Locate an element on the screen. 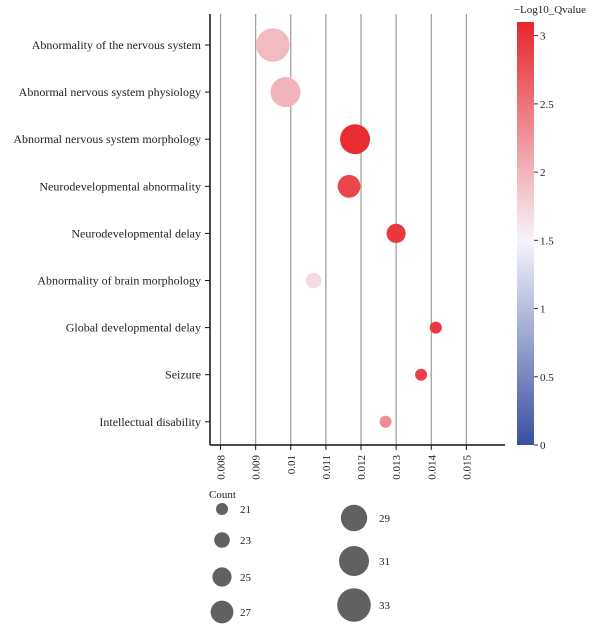  colorbar-tick-label: 0 is located at coordinates (543, 446).